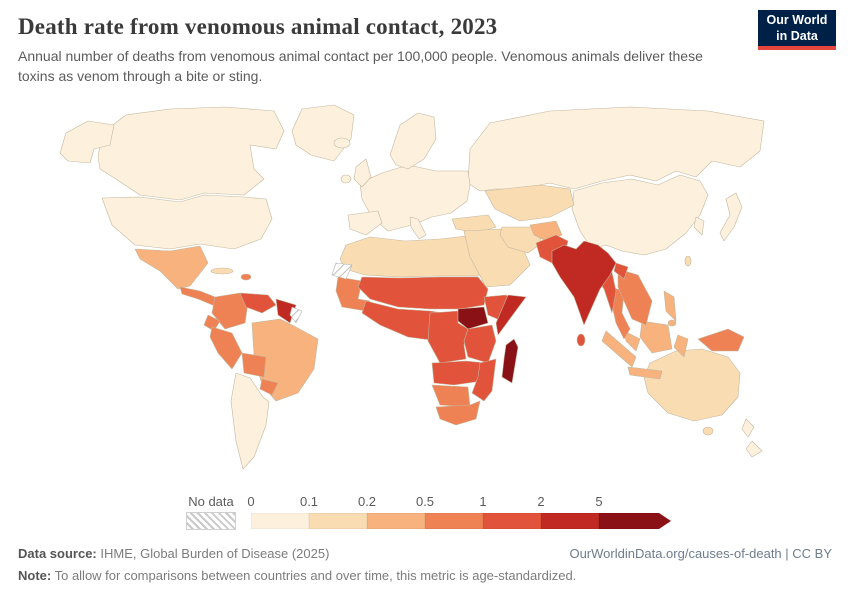 The image size is (850, 600). Describe the element at coordinates (87, 142) in the screenshot. I see `region-alaska` at that location.